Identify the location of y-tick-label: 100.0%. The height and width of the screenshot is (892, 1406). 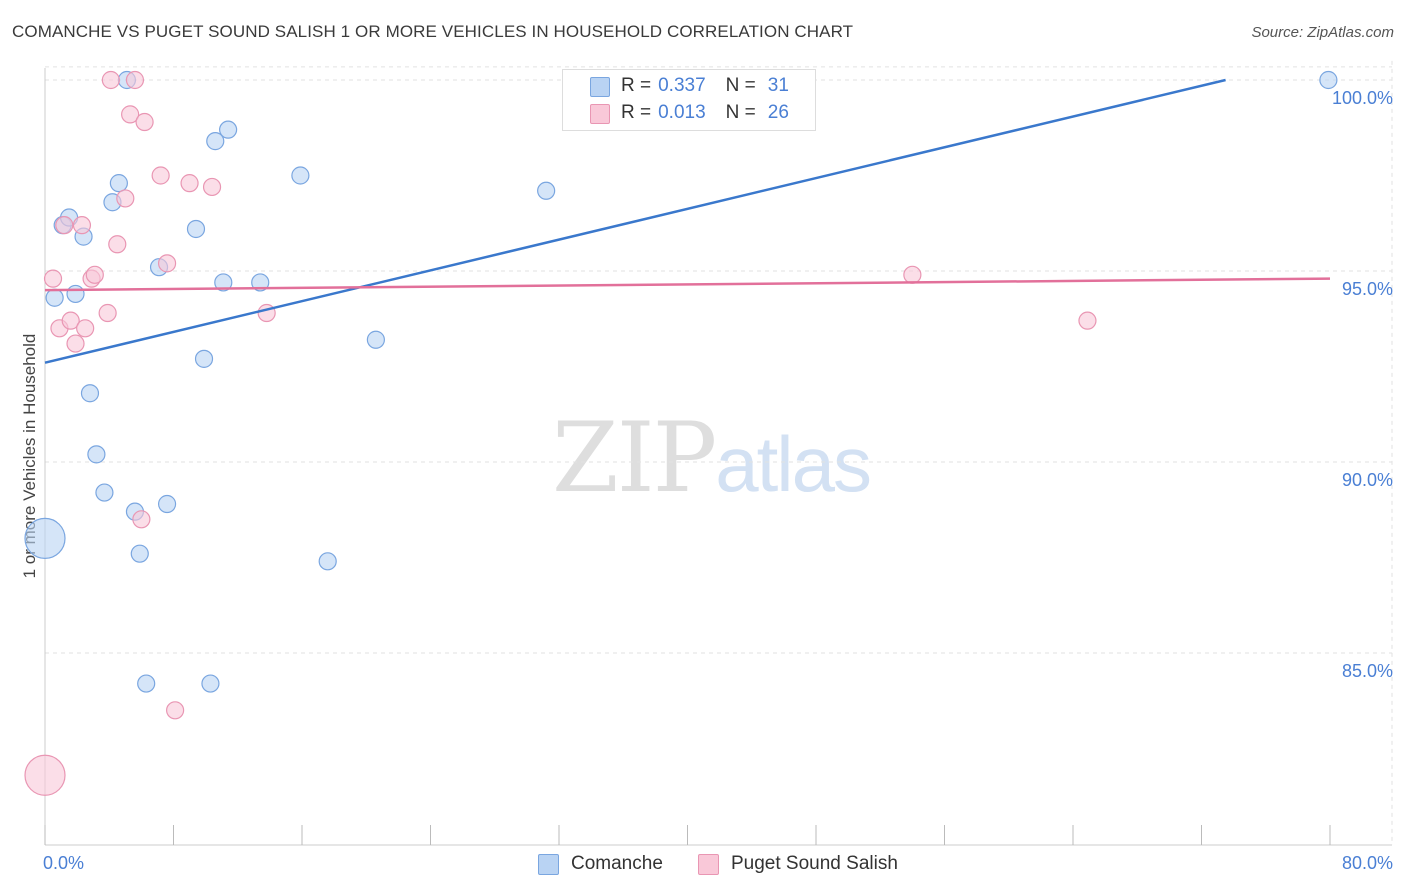
(1362, 98).